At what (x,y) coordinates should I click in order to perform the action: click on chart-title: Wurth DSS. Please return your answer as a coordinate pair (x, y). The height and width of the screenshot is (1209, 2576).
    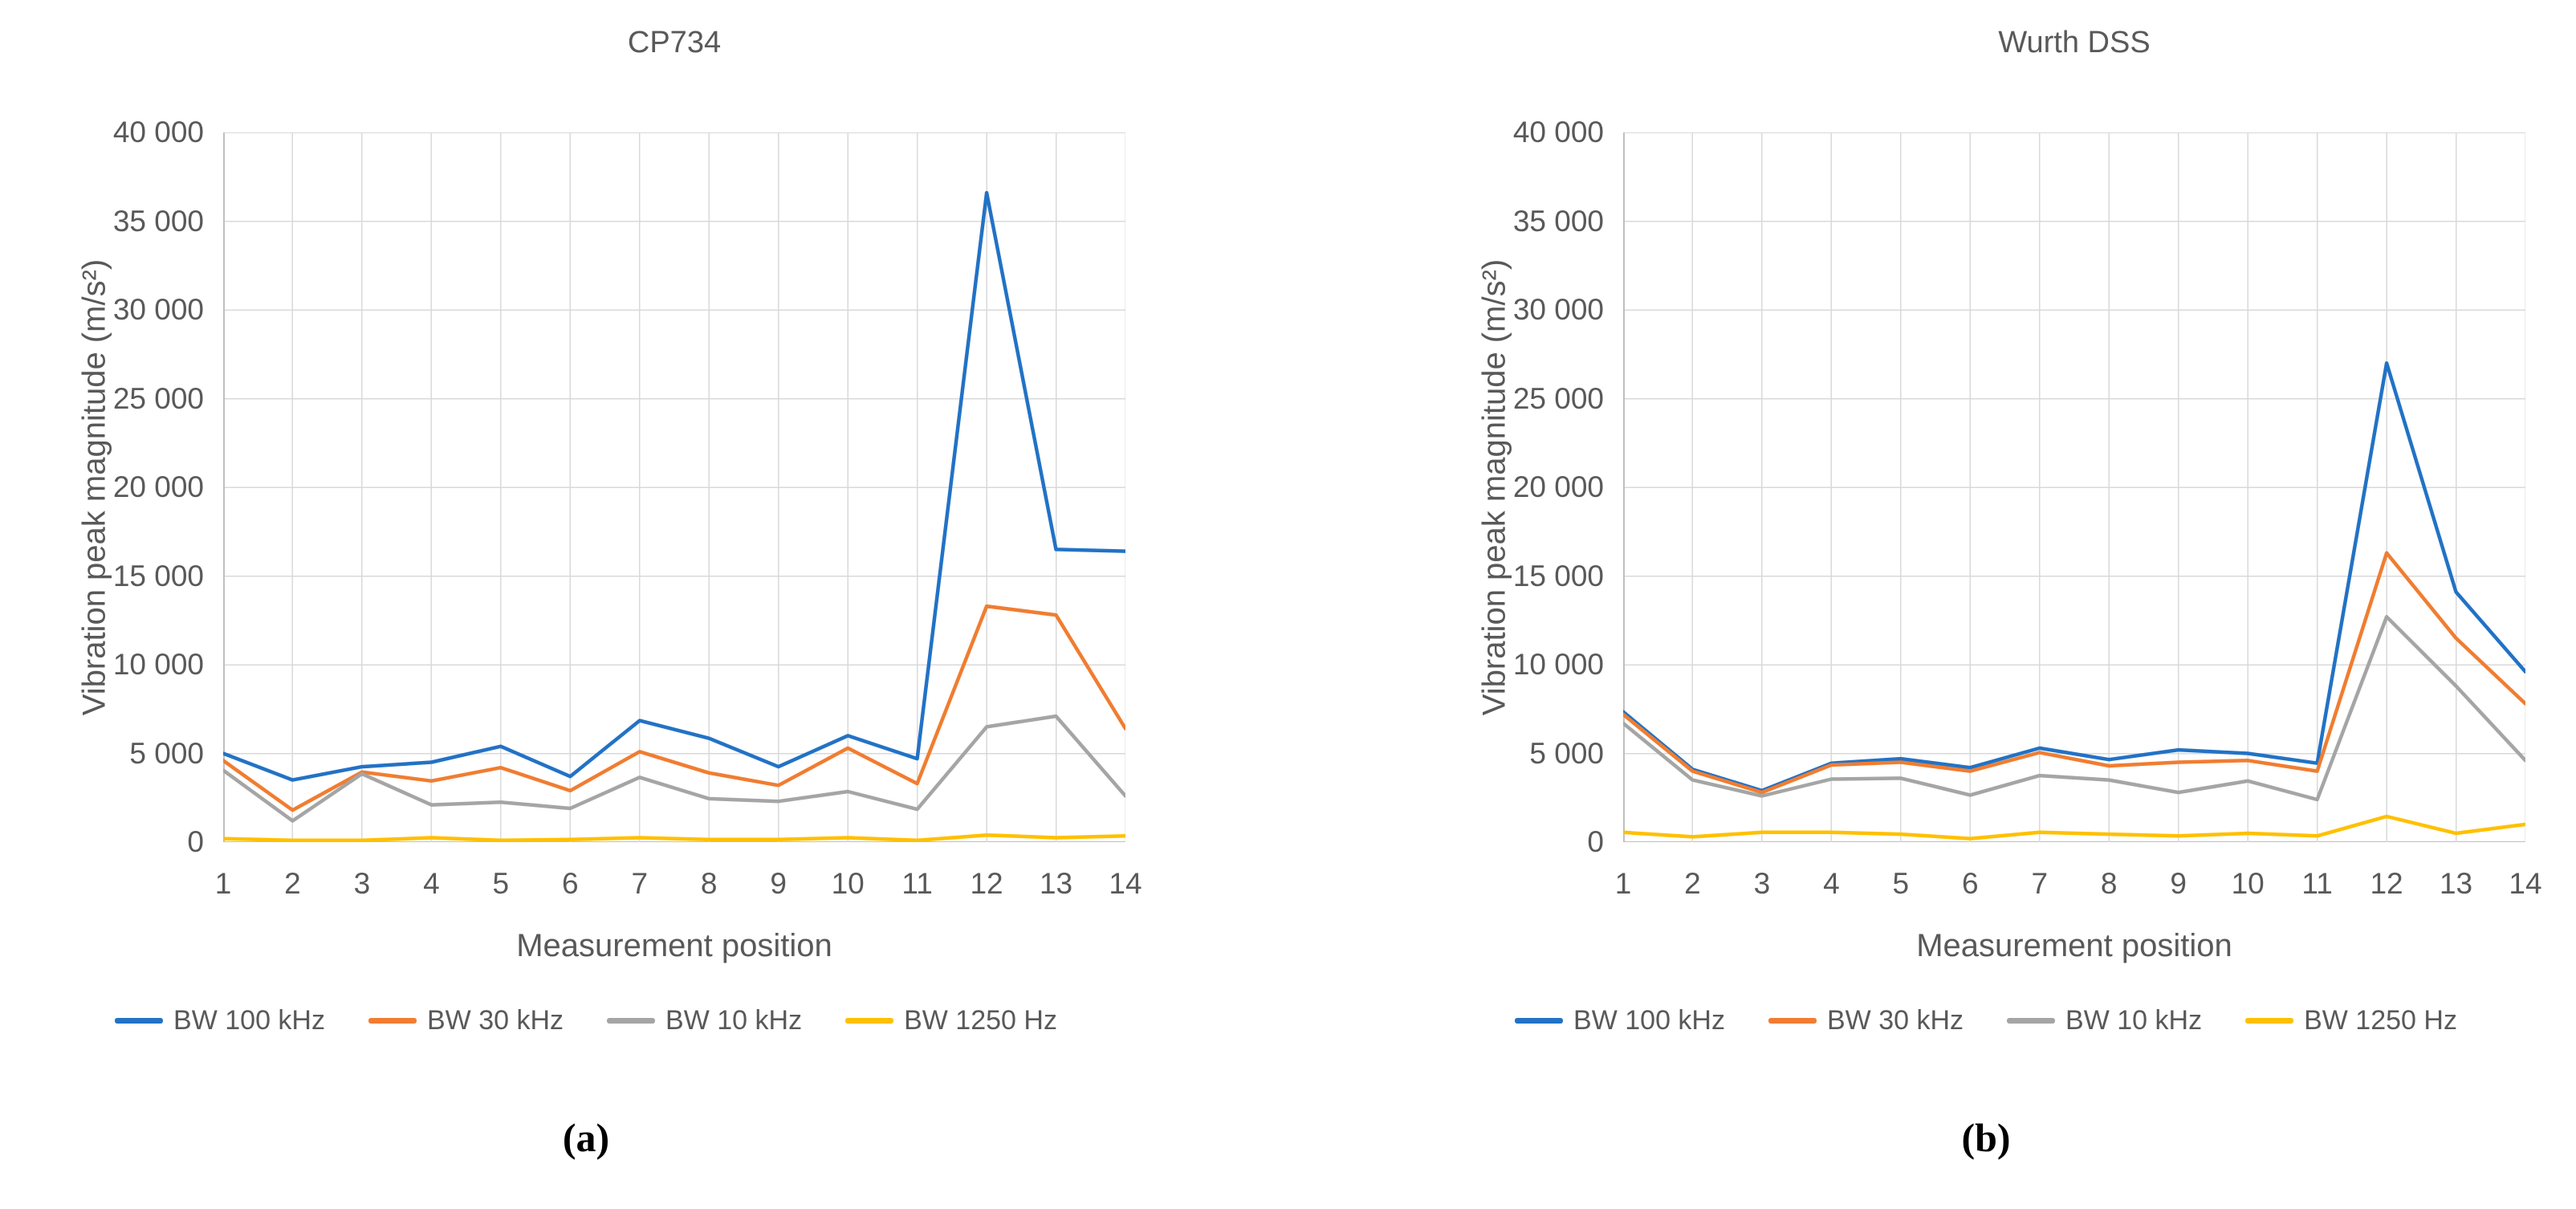
    Looking at the image, I should click on (2074, 42).